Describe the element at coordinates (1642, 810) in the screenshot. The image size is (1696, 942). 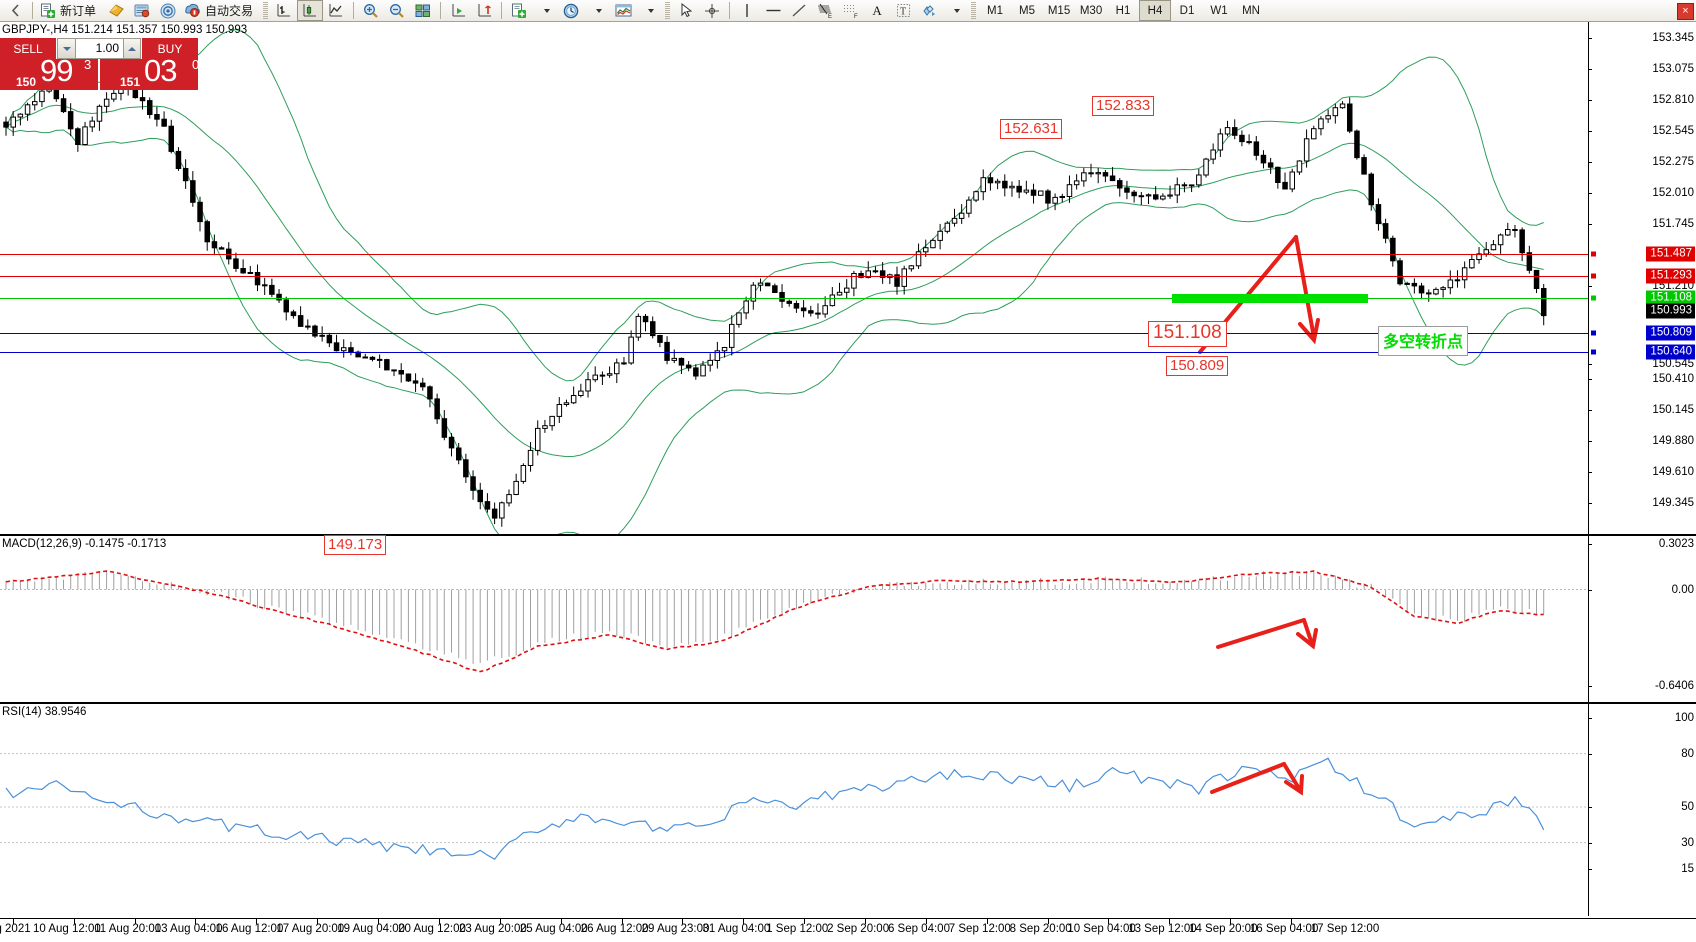
I see `rsi-axis: 100 80 50 30 15` at that location.